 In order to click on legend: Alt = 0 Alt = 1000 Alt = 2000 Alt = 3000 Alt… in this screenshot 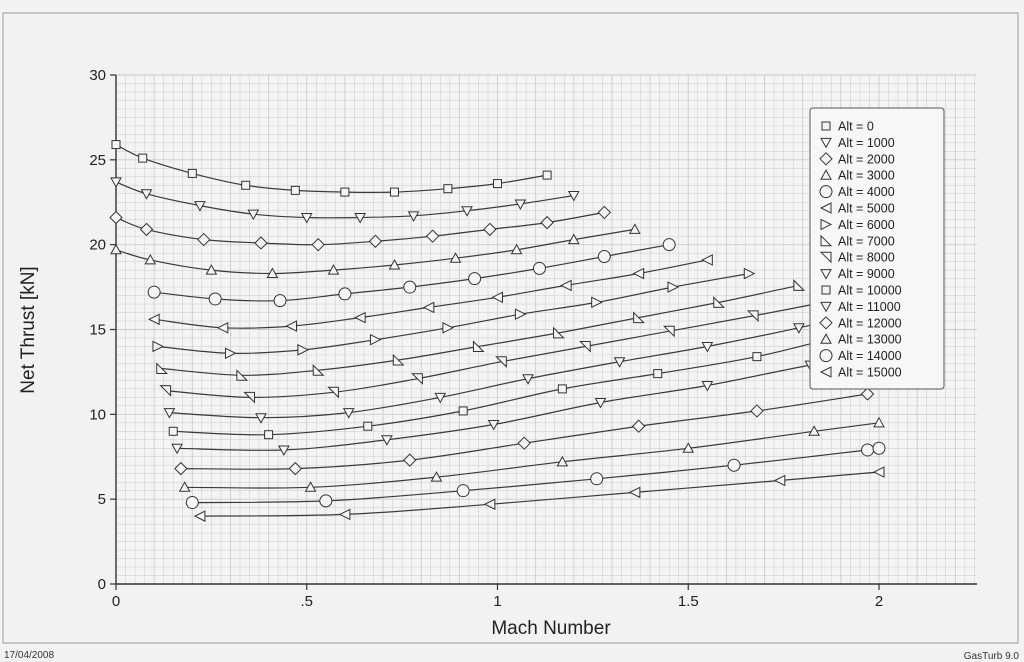, I will do `click(877, 248)`.